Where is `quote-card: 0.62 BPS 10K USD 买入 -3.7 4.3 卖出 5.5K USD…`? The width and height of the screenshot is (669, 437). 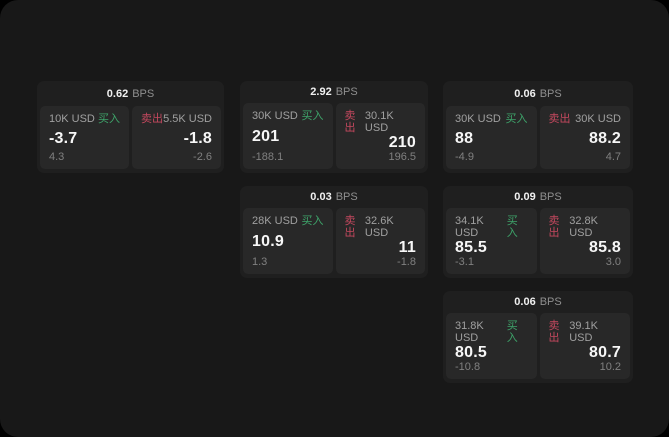 quote-card: 0.62 BPS 10K USD 买入 -3.7 4.3 卖出 5.5K USD… is located at coordinates (130, 127).